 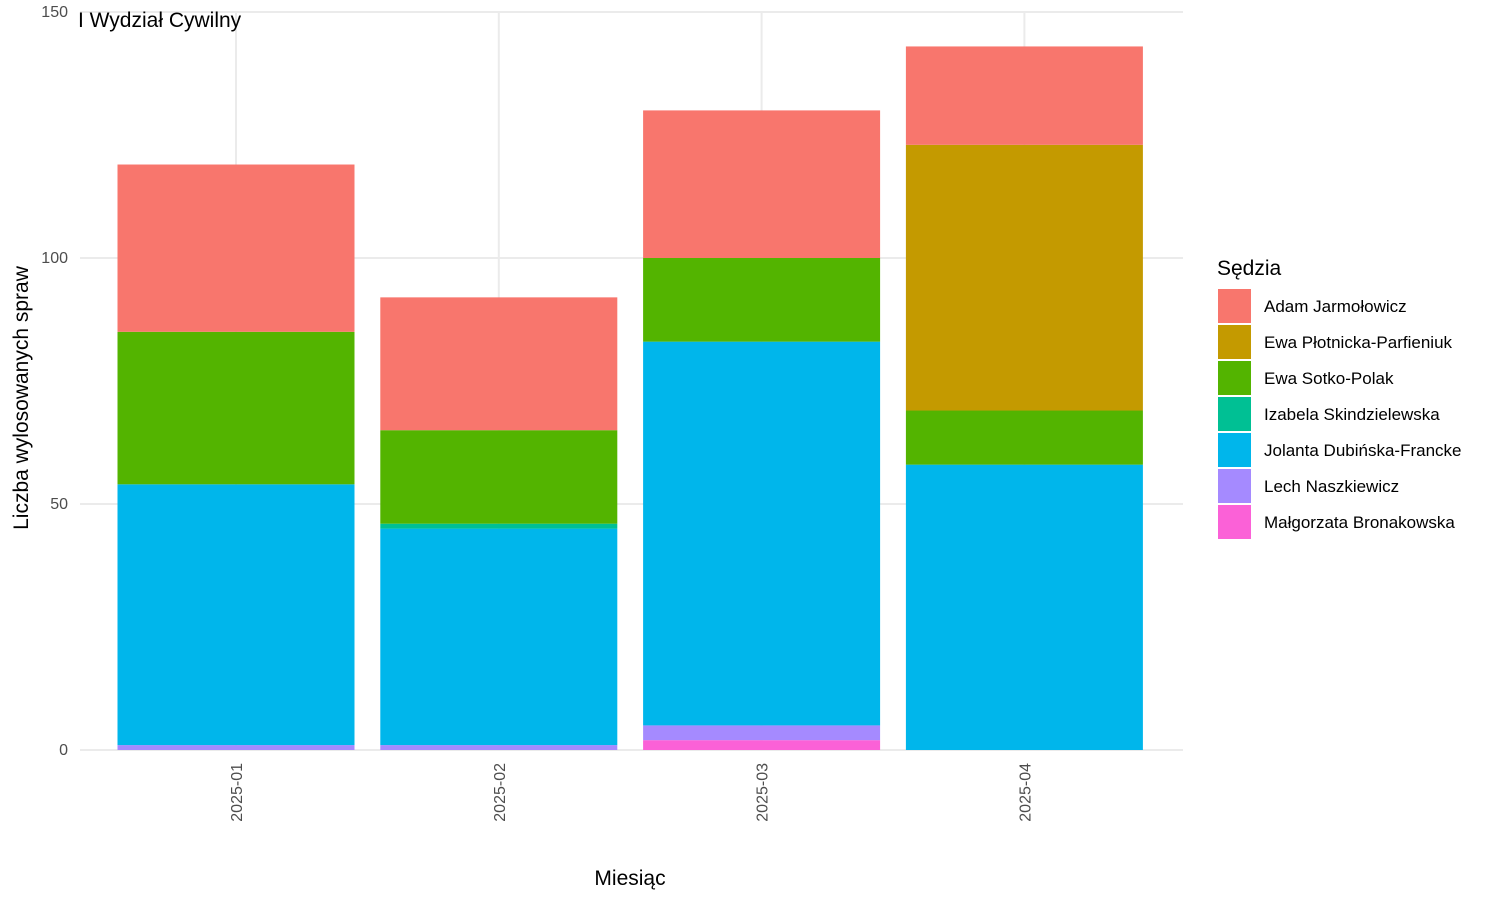 I want to click on legend-label: Lech Naszkiewicz, so click(x=1331, y=486).